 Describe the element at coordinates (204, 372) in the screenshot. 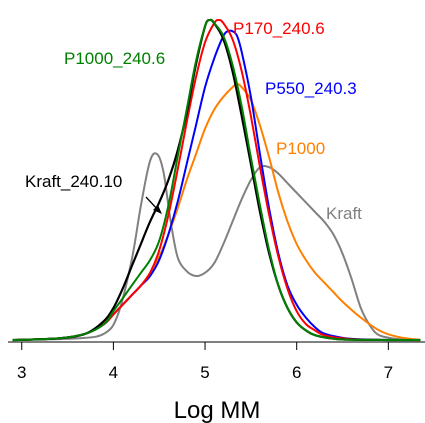

I see `x-tick-label: 5` at that location.